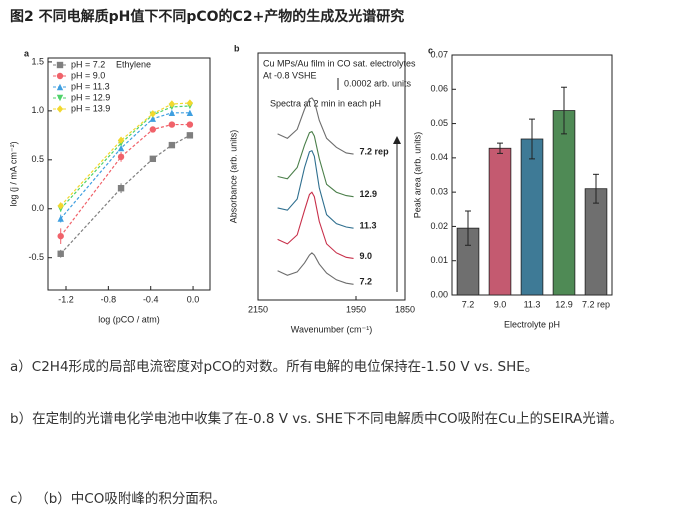 The height and width of the screenshot is (524, 696). What do you see at coordinates (439, 294) in the screenshot?
I see `y-tick-label: 0.00` at bounding box center [439, 294].